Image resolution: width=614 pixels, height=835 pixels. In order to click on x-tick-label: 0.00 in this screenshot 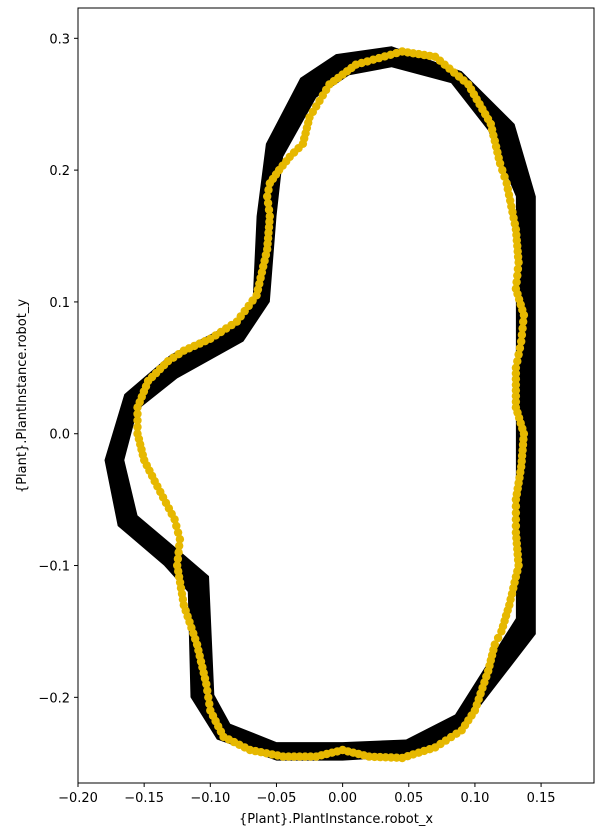, I will do `click(342, 798)`.